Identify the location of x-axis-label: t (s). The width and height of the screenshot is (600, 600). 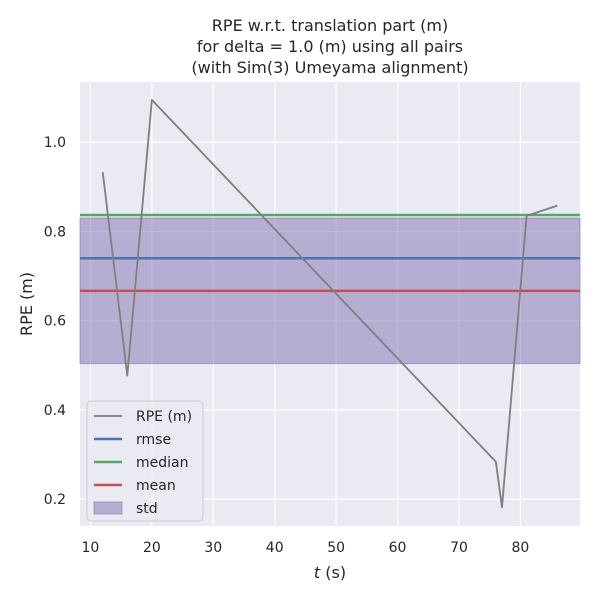
(330, 572).